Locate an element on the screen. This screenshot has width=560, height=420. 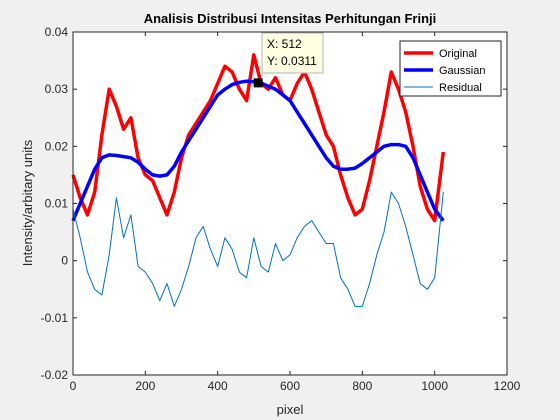
x-tick-label: 800 is located at coordinates (362, 386).